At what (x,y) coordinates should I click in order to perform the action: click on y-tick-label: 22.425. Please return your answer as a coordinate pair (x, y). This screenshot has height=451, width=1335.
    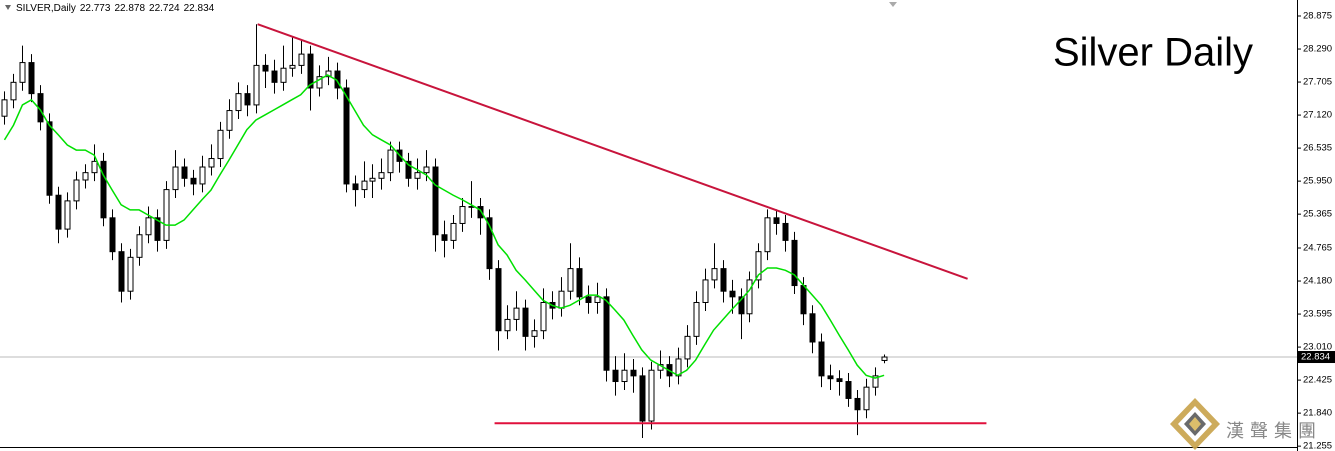
    Looking at the image, I should click on (1317, 380).